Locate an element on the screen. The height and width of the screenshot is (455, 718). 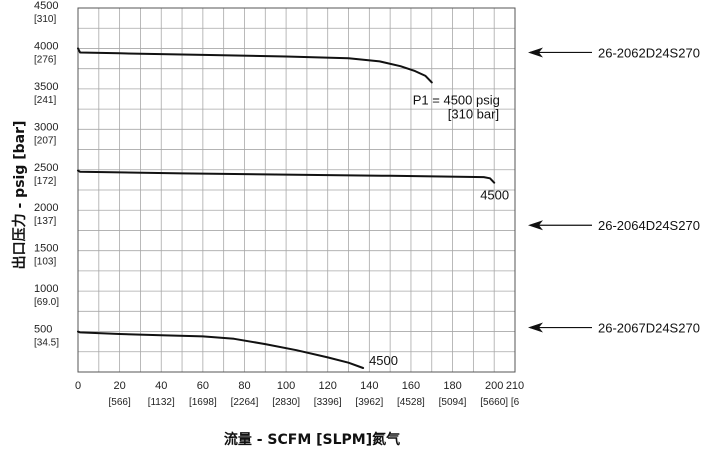
x-tick-sublabel: [4528] is located at coordinates (411, 402).